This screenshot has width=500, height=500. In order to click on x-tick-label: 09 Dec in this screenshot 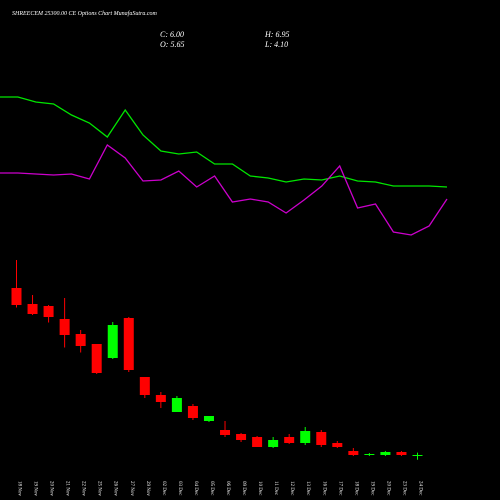, I will do `click(243, 488)`.